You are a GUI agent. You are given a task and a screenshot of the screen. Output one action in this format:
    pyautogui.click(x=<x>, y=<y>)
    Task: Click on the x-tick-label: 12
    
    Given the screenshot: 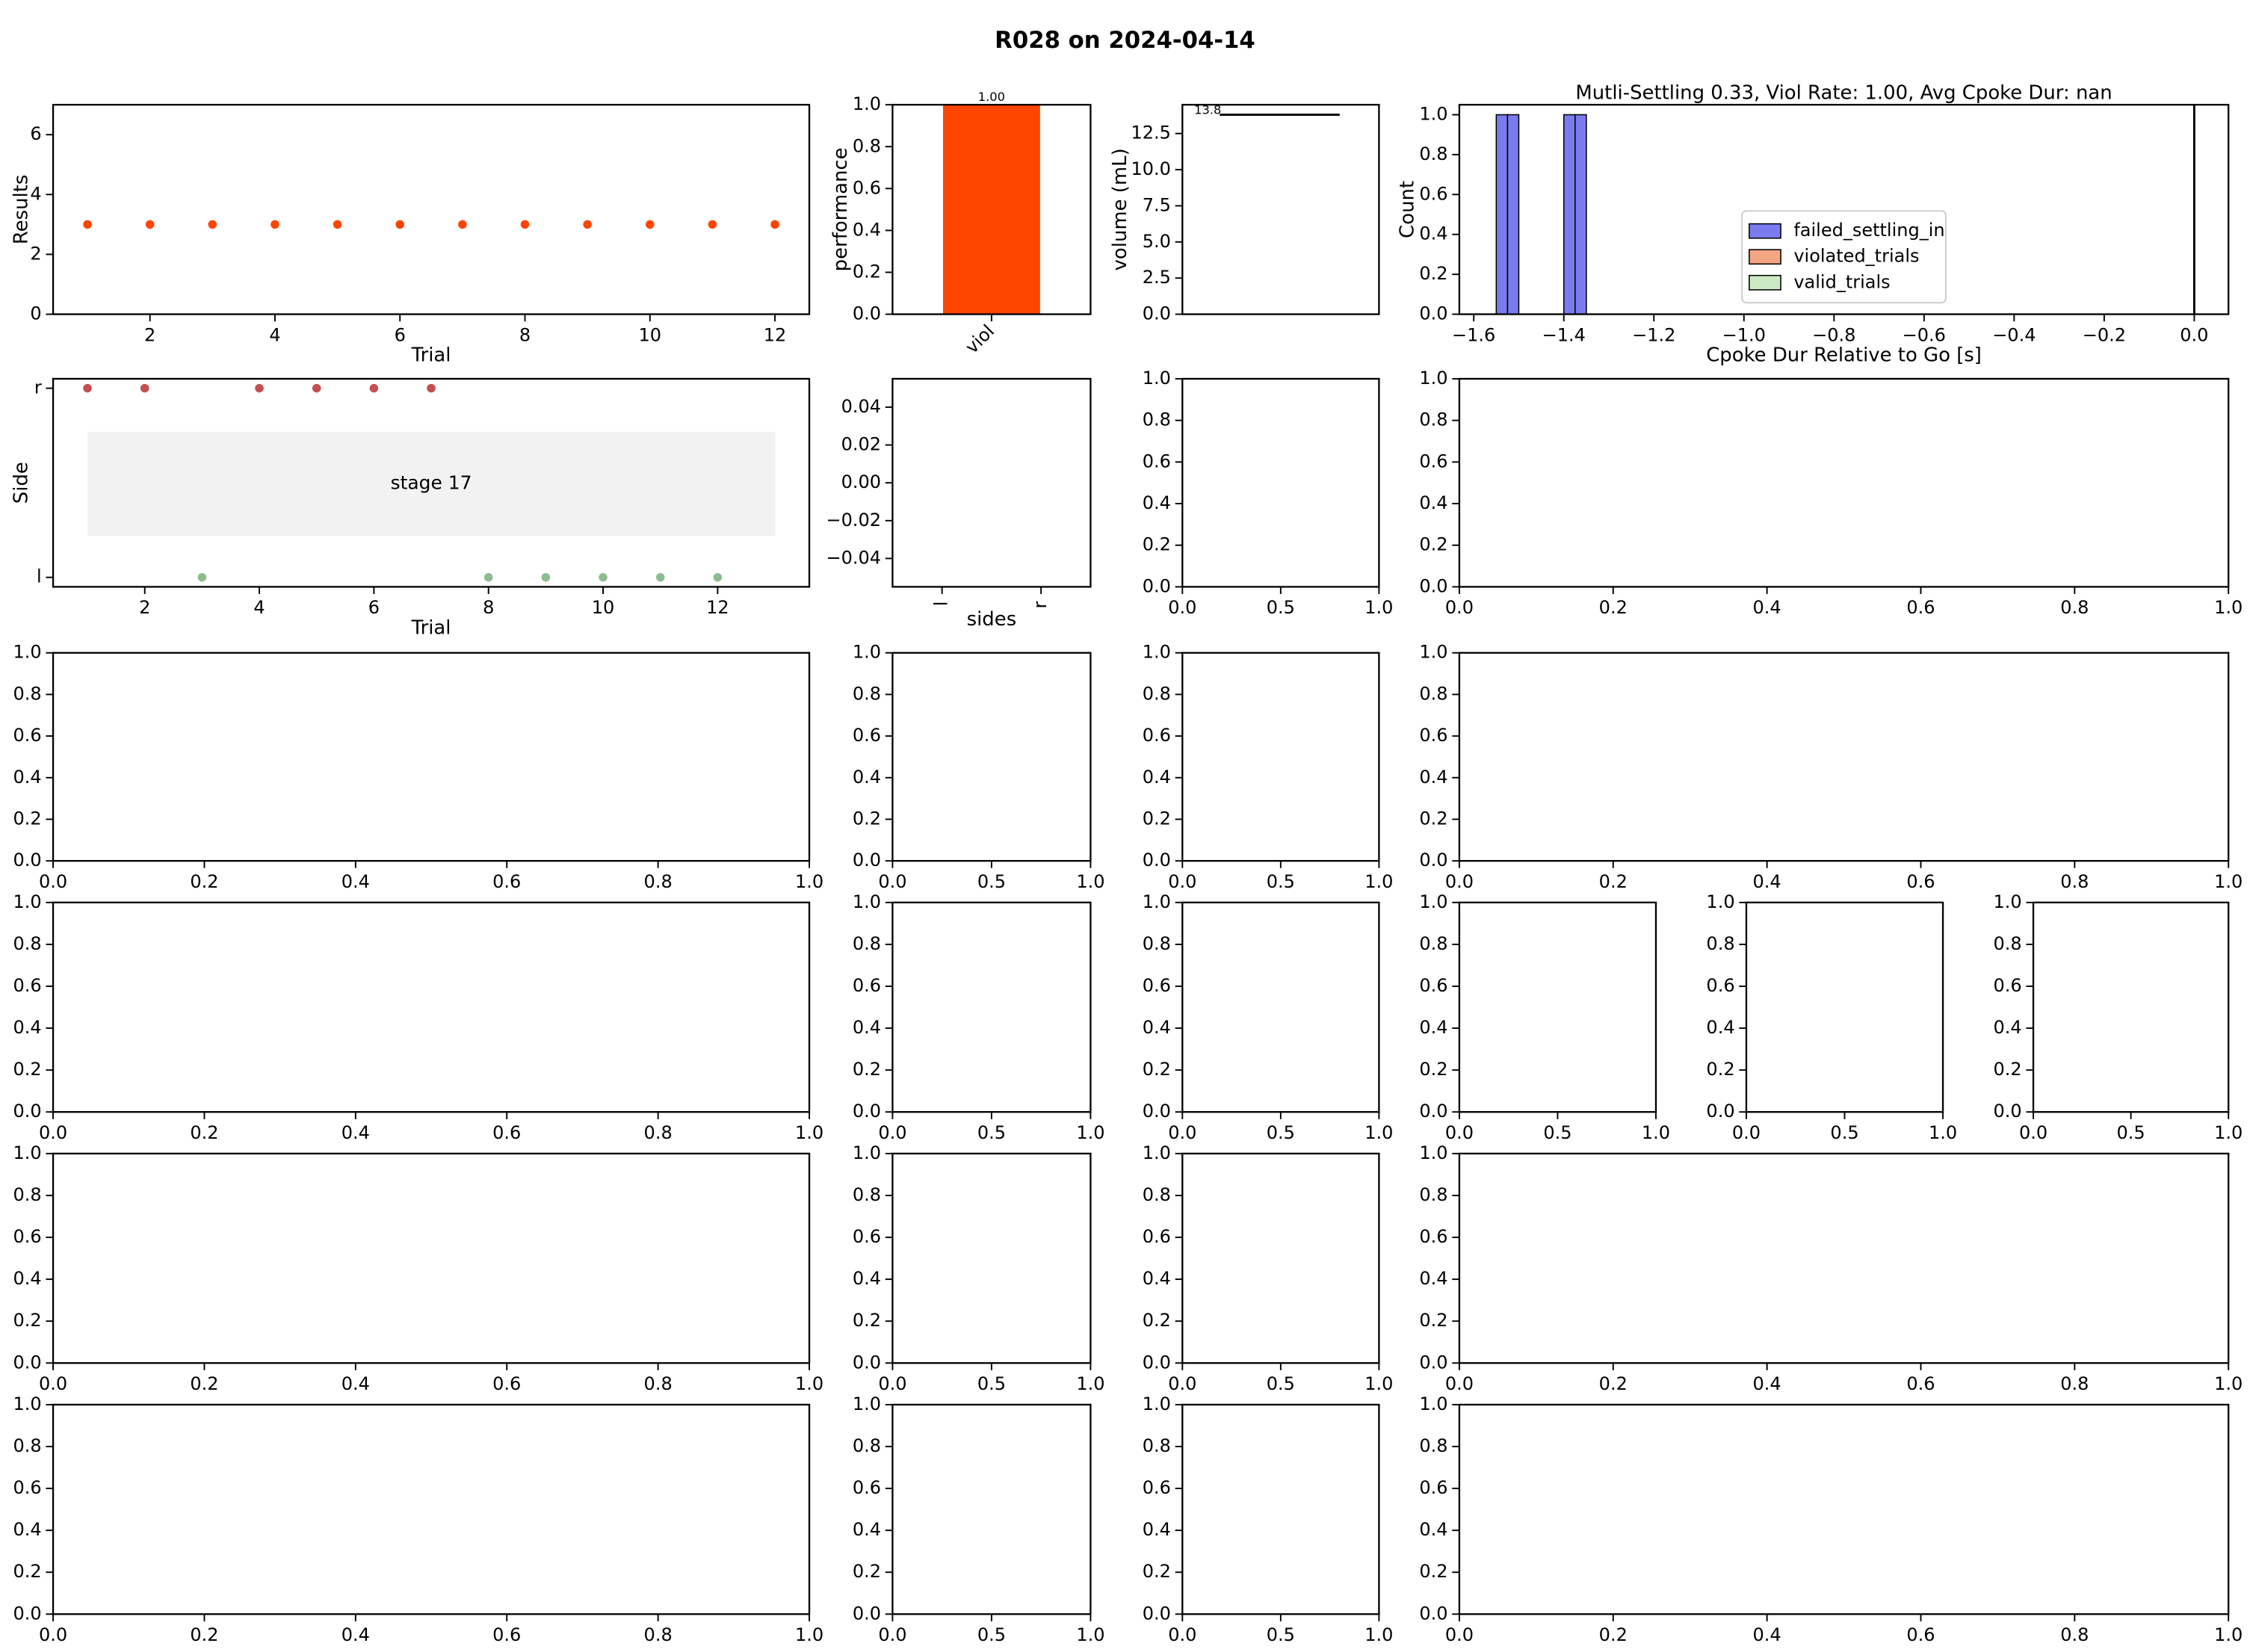 What is the action you would take?
    pyautogui.click(x=718, y=607)
    